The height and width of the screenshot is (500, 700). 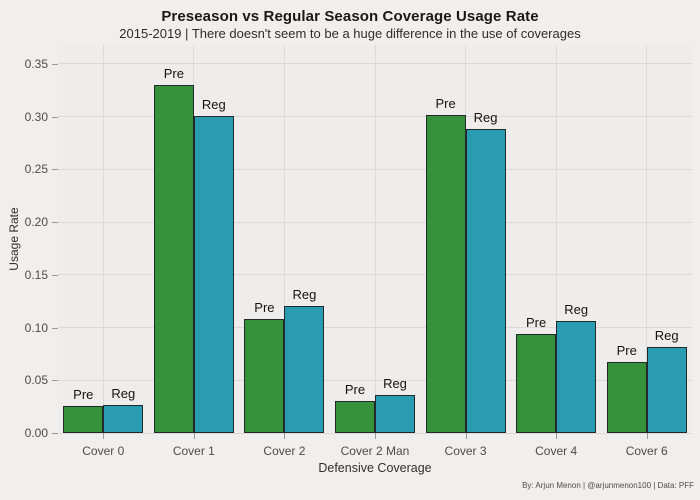 I want to click on y-tick-label: 0.35, so click(x=36, y=63).